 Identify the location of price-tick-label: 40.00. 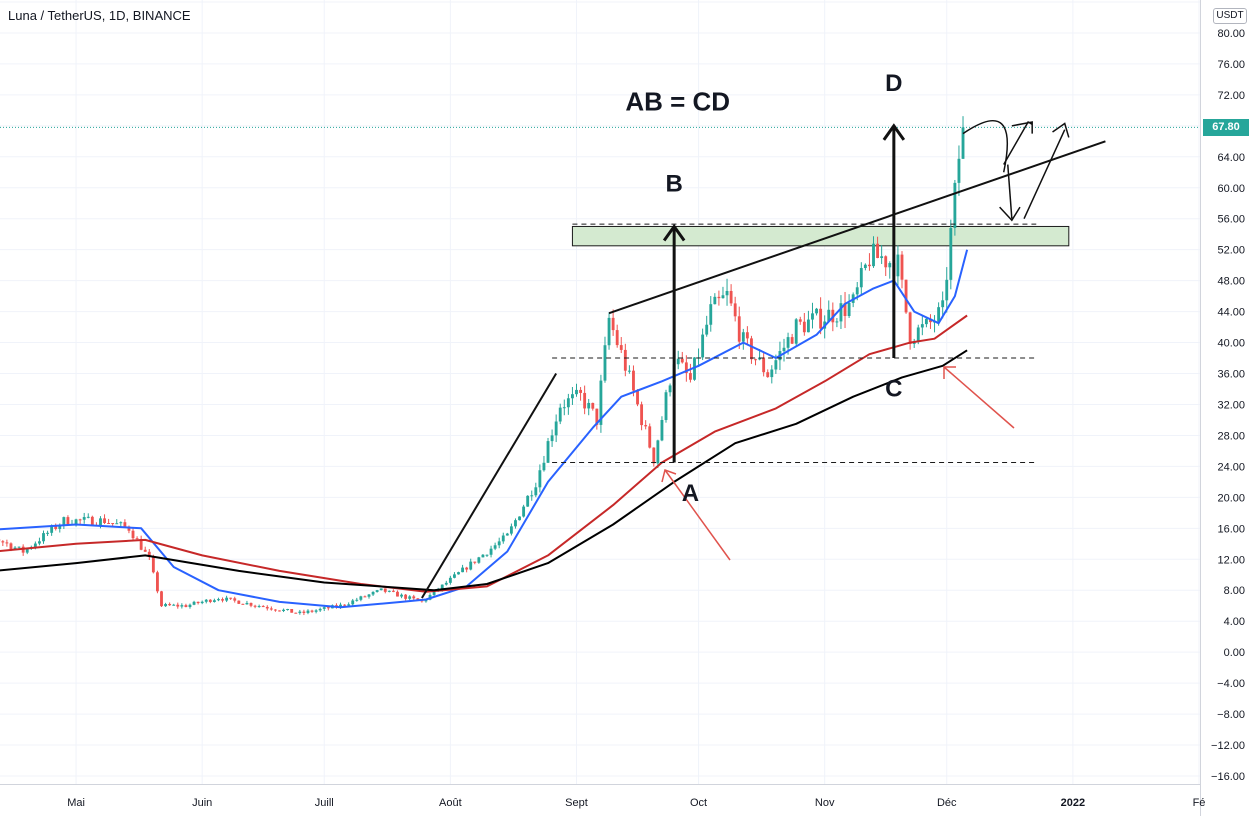
(1231, 344).